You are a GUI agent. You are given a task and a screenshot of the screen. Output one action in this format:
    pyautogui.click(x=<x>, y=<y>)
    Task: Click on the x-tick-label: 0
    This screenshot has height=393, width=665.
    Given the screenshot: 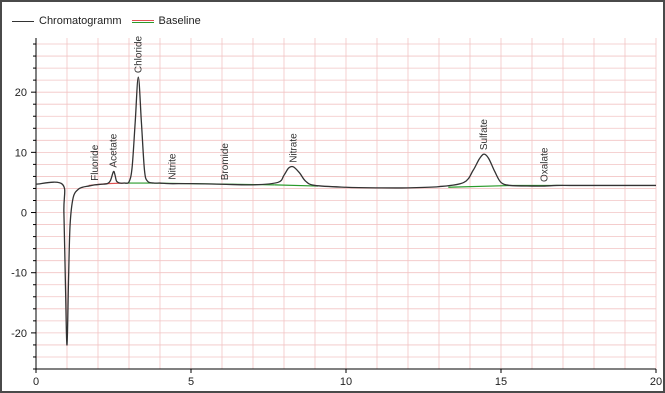 What is the action you would take?
    pyautogui.click(x=36, y=382)
    